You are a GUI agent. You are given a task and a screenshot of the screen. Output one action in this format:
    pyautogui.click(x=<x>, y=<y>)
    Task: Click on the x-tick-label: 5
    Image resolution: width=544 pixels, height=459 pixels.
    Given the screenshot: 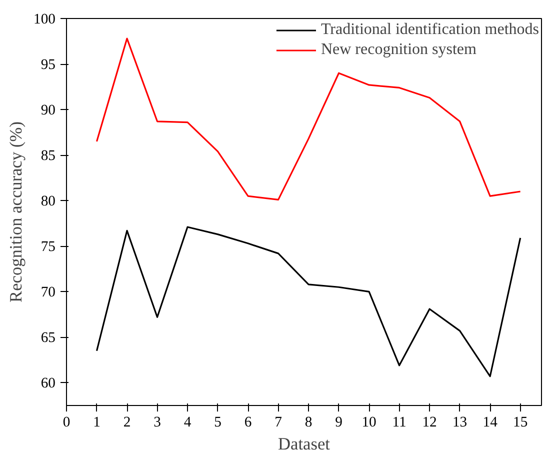 What is the action you would take?
    pyautogui.click(x=218, y=422)
    